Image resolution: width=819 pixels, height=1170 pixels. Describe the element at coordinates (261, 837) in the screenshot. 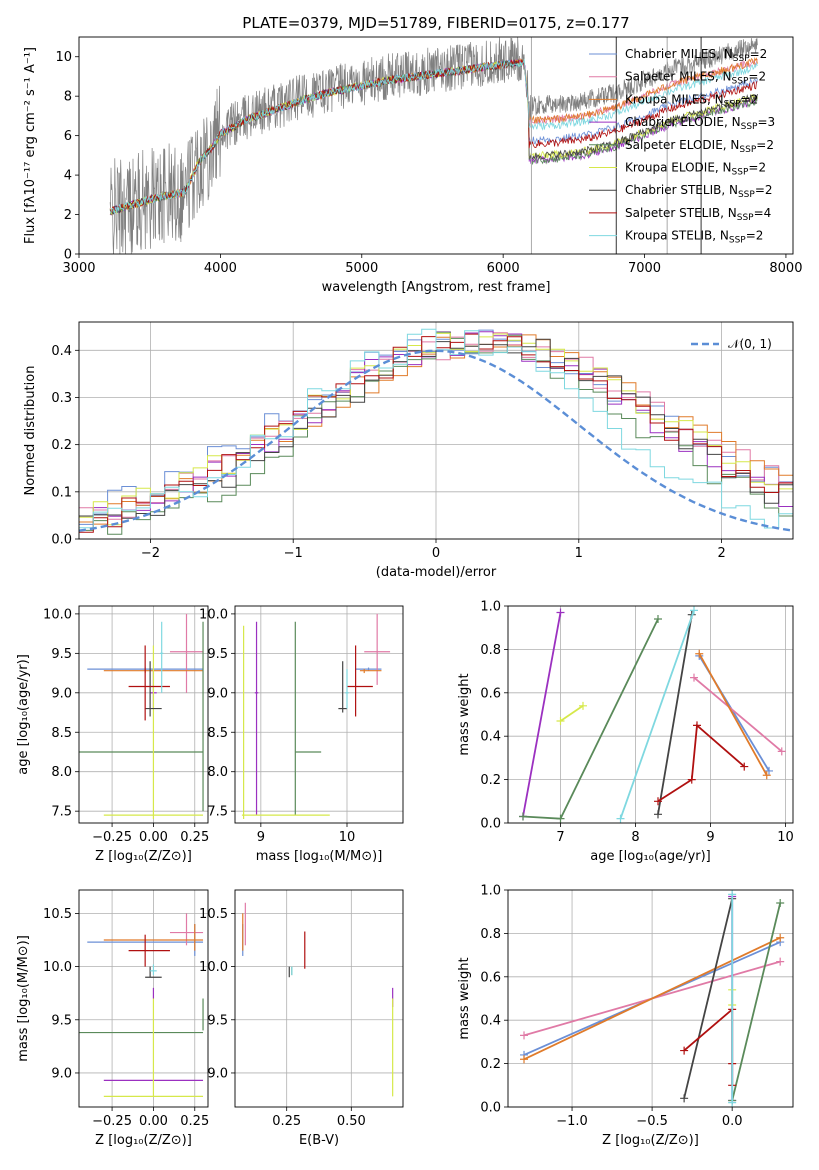

I see `age-vs-mass-xtick-label: 9` at that location.